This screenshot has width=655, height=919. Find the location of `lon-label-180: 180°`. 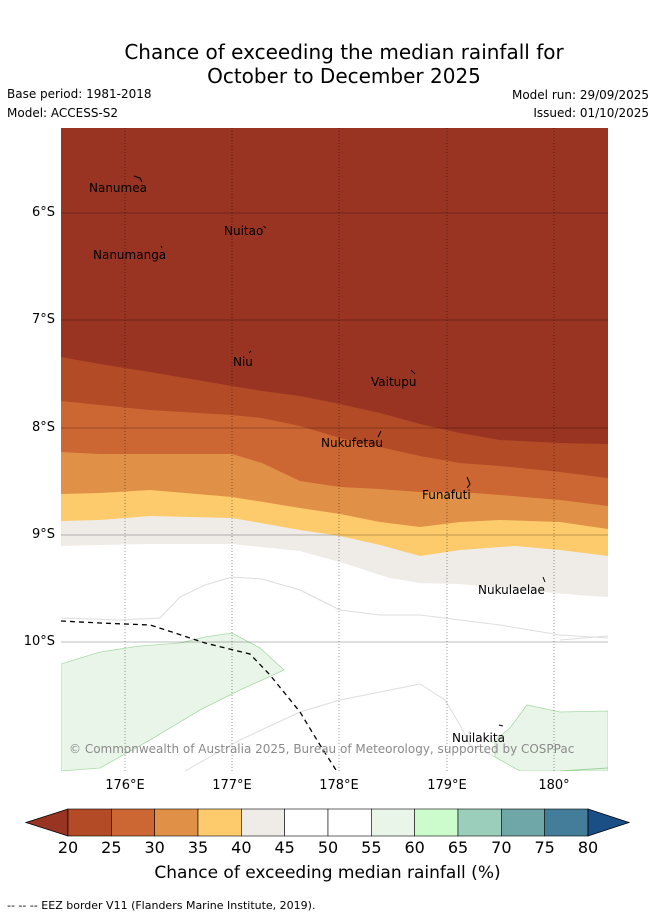

lon-label-180: 180° is located at coordinates (554, 785).